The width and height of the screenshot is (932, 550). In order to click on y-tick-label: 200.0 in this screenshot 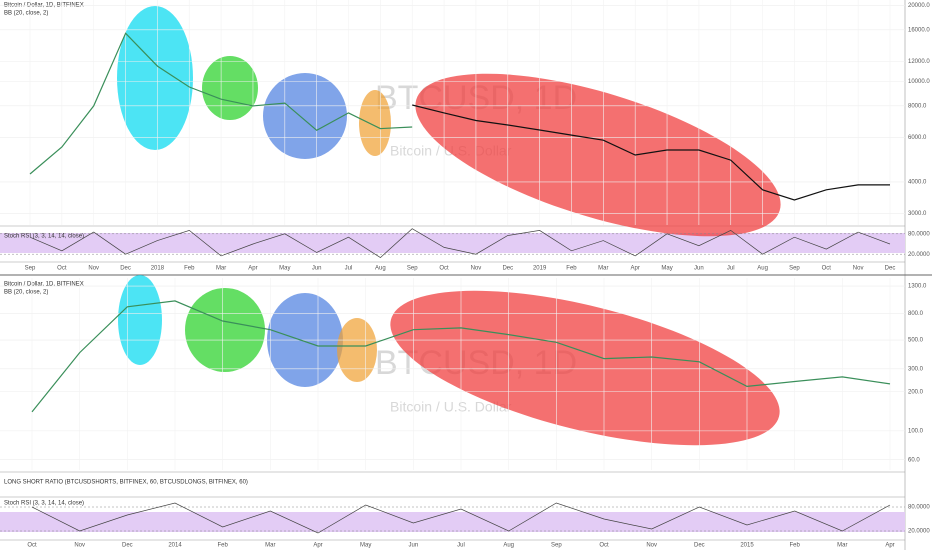, I will do `click(916, 392)`.